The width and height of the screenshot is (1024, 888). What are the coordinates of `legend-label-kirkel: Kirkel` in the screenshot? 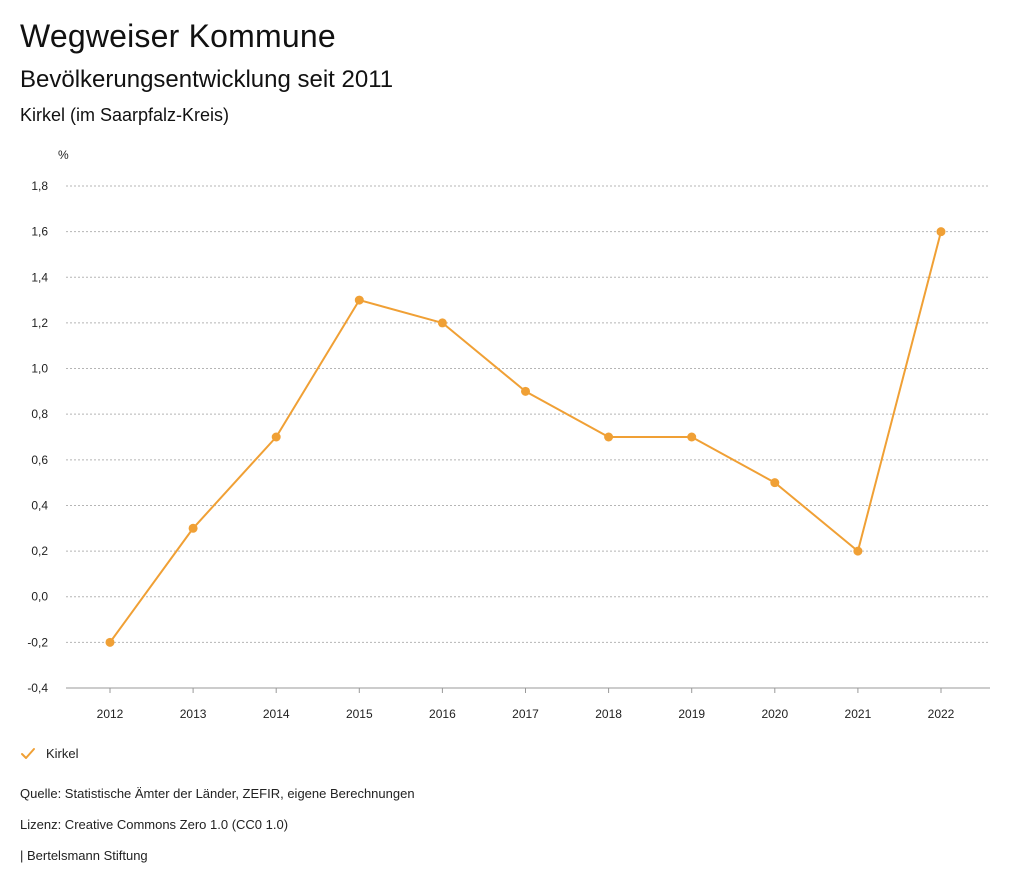 It's located at (62, 753).